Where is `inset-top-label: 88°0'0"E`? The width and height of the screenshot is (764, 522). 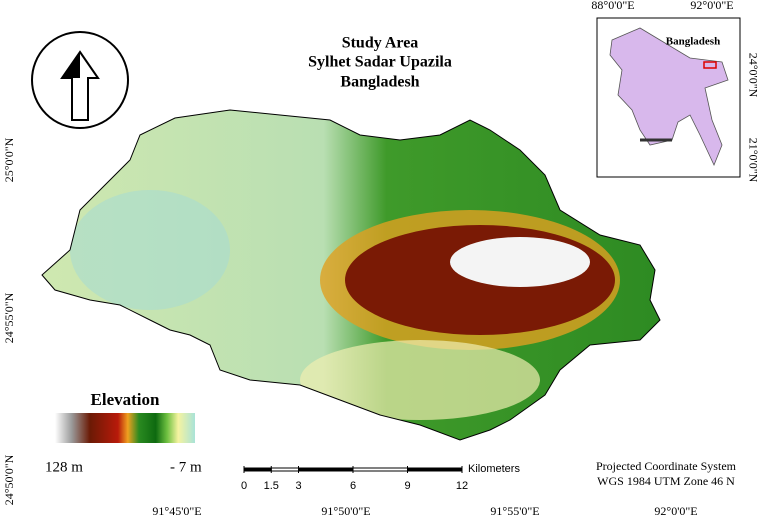
inset-top-label: 88°0'0"E is located at coordinates (612, 6).